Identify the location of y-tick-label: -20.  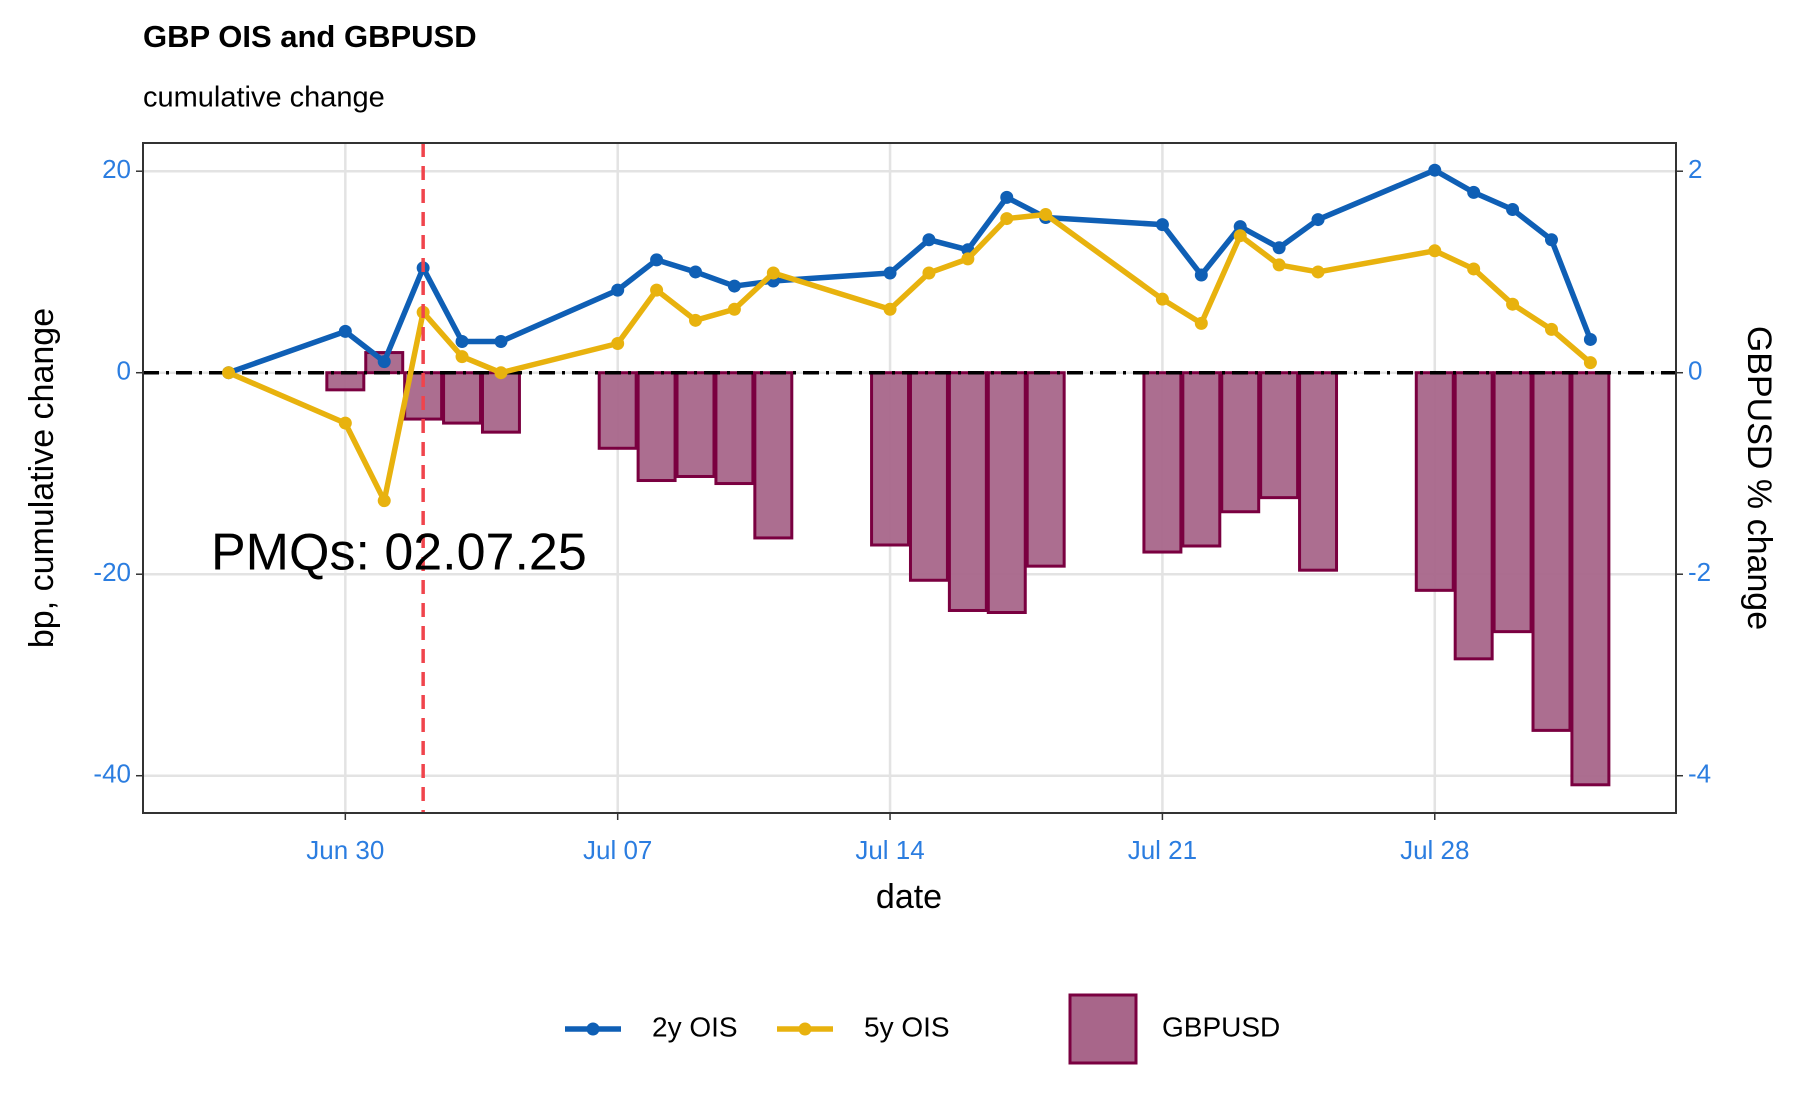
(112, 572).